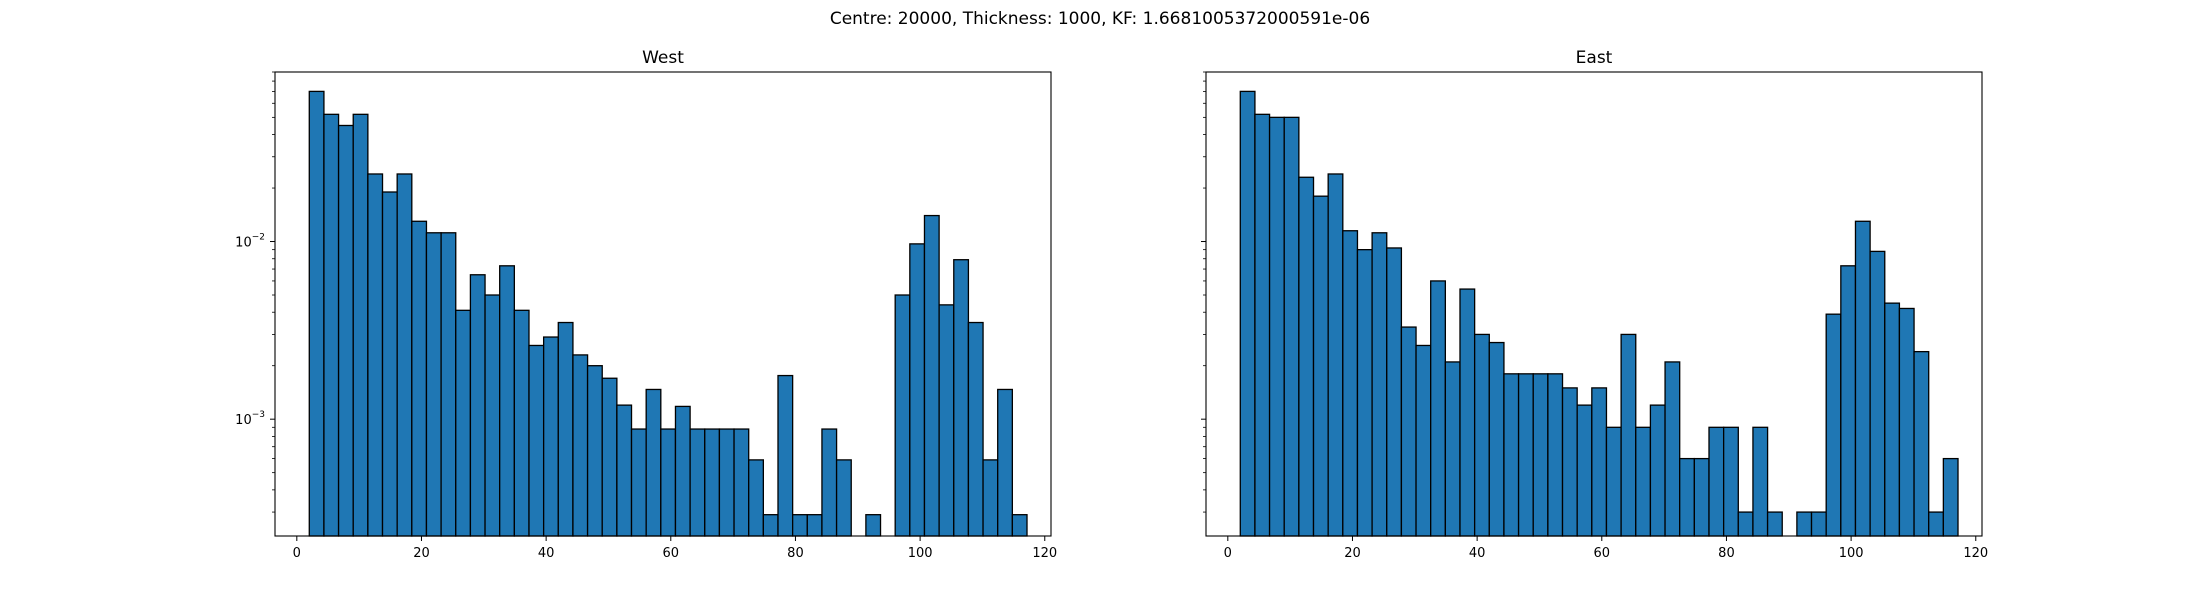 The height and width of the screenshot is (600, 2200). What do you see at coordinates (1477, 553) in the screenshot?
I see `x-tick-label: 40` at bounding box center [1477, 553].